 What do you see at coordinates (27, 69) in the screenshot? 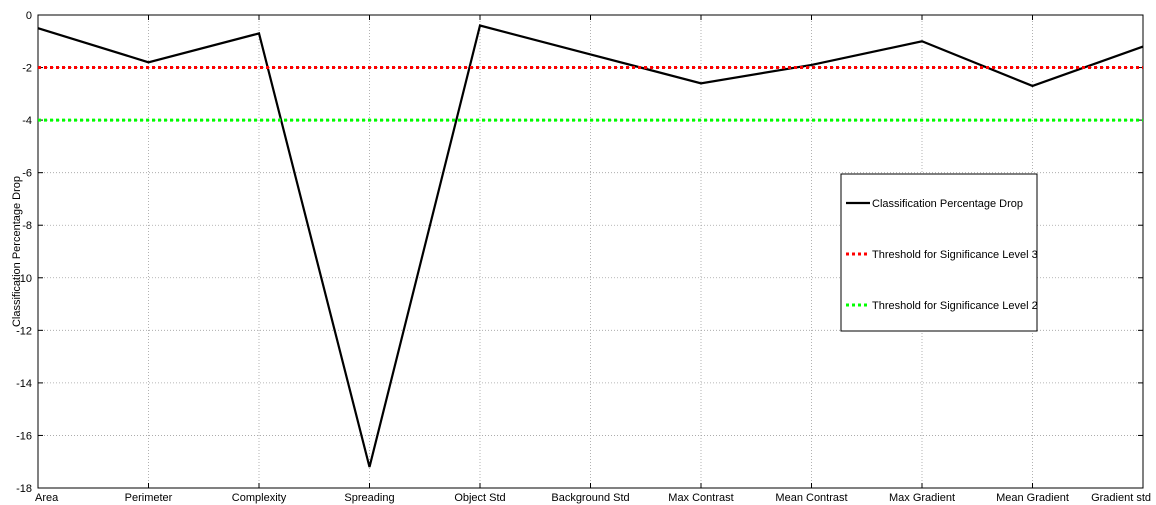
I see `y-tick-label: -2` at bounding box center [27, 69].